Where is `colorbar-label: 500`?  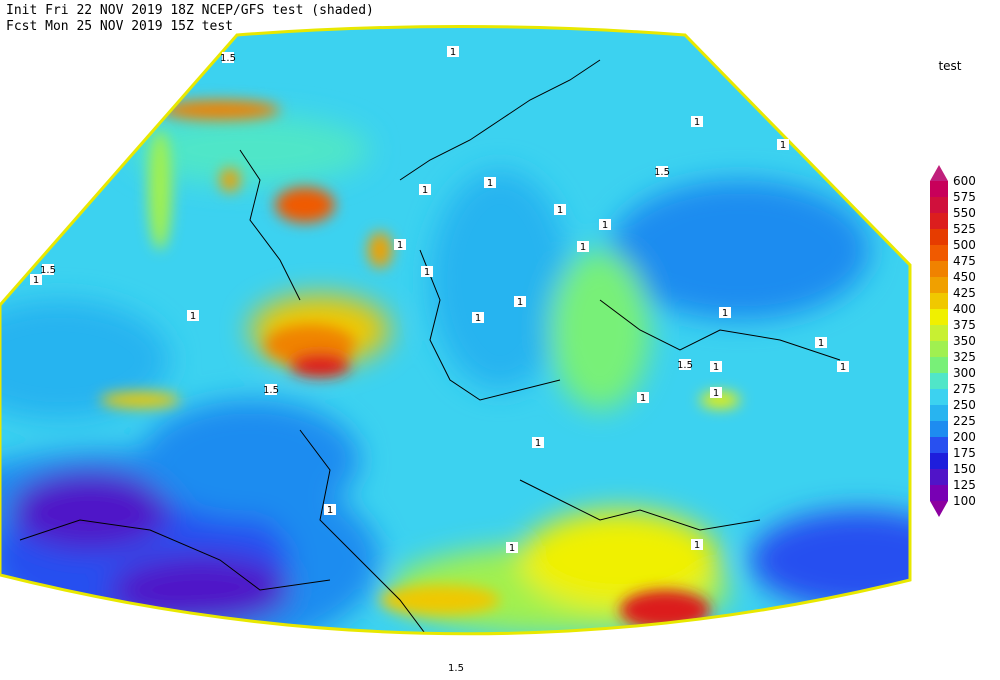 colorbar-label: 500 is located at coordinates (964, 245).